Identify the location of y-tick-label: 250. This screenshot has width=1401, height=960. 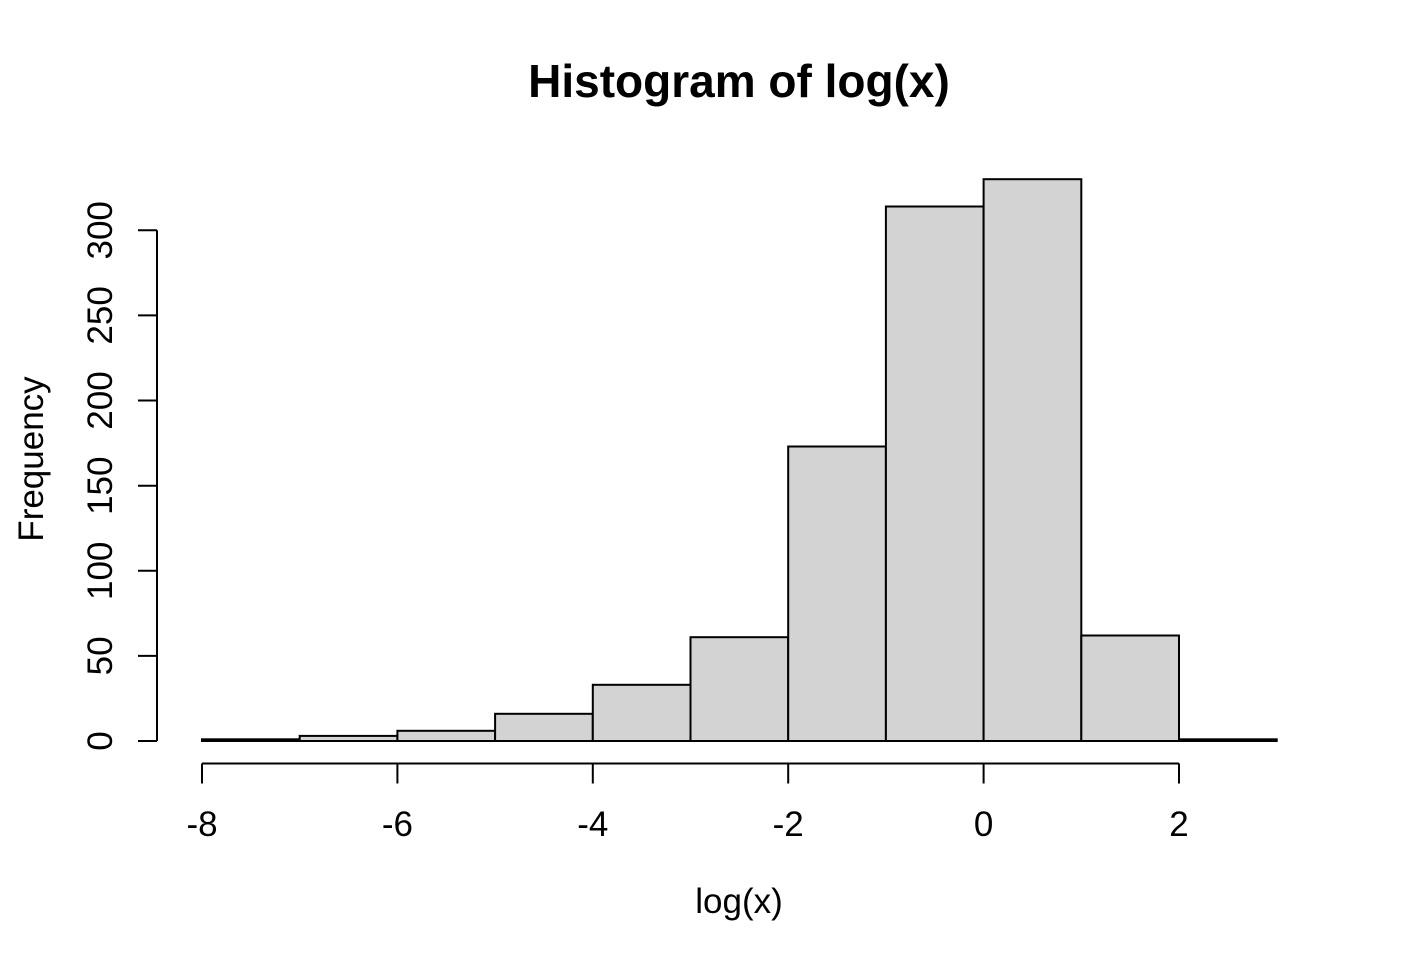
(100, 315).